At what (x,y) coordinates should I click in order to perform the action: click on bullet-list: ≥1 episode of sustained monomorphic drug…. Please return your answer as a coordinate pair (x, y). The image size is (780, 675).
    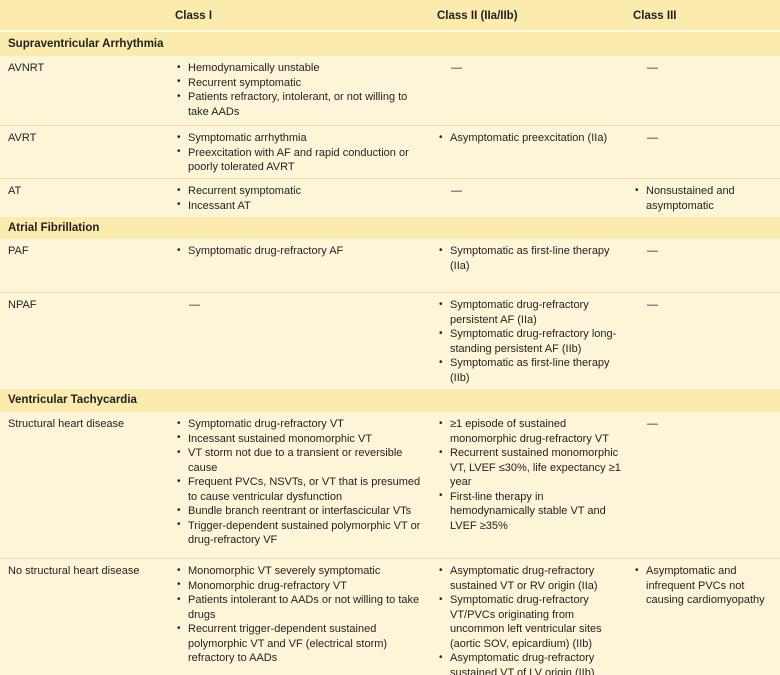
    Looking at the image, I should click on (530, 475).